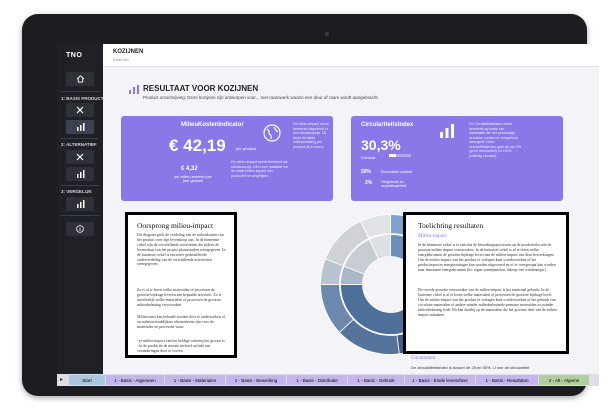  I want to click on circularity-lbl-2: Hergebruik en recyclebaarheid, so click(394, 184).